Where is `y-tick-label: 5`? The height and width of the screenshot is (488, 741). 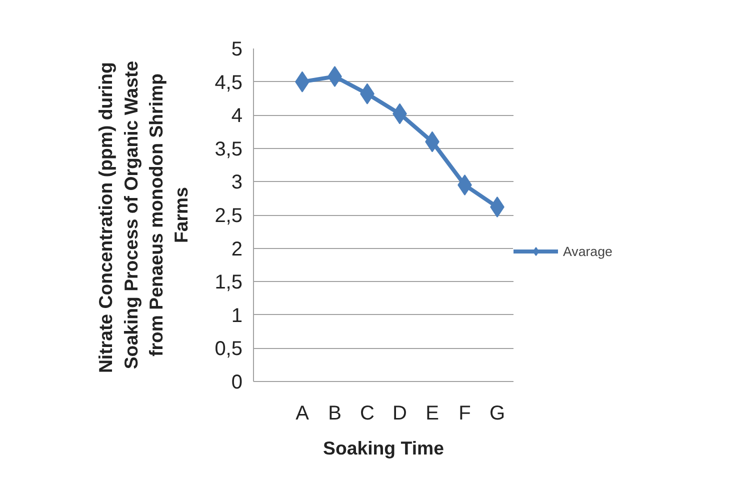 y-tick-label: 5 is located at coordinates (236, 49).